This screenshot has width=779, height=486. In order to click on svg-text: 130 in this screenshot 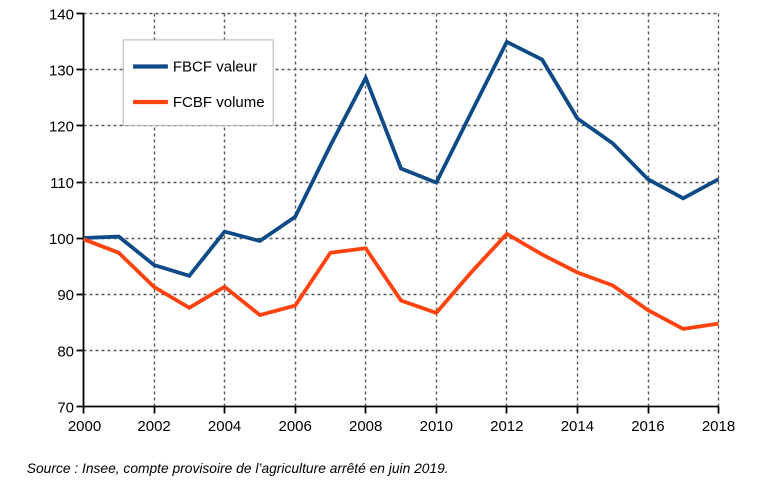, I will do `click(61, 71)`.